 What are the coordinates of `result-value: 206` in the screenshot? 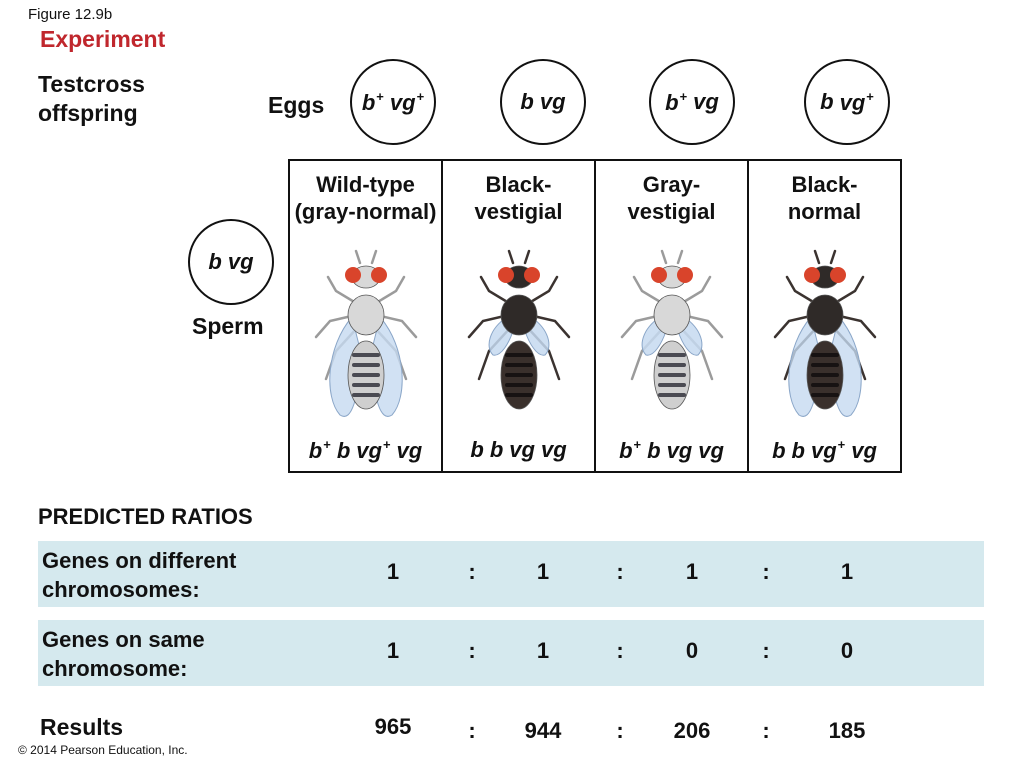 It's located at (692, 730).